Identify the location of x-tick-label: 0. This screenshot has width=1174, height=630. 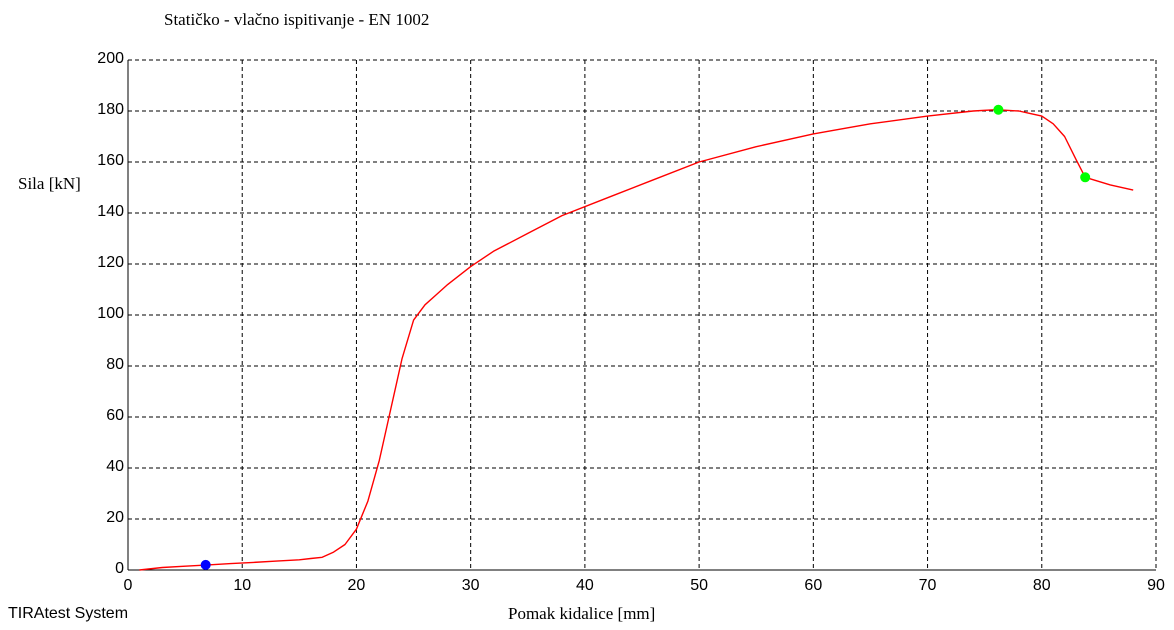
(128, 585).